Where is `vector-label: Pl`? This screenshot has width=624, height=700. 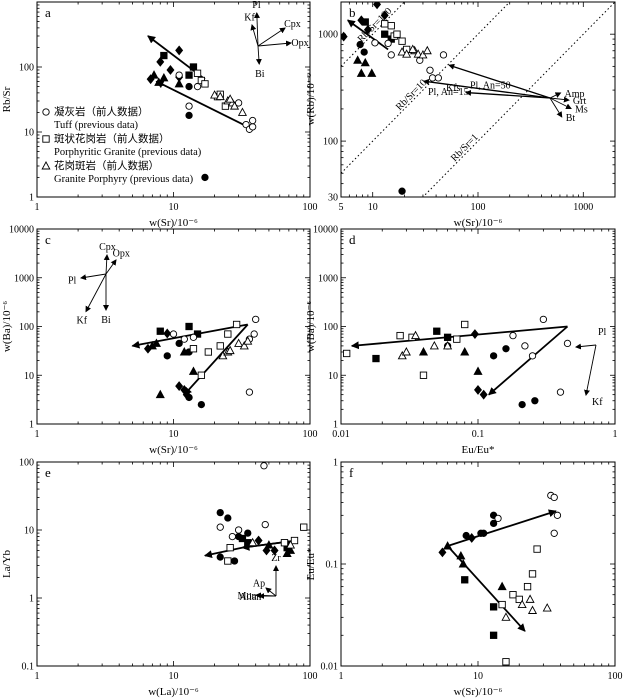 vector-label: Pl is located at coordinates (256, 5).